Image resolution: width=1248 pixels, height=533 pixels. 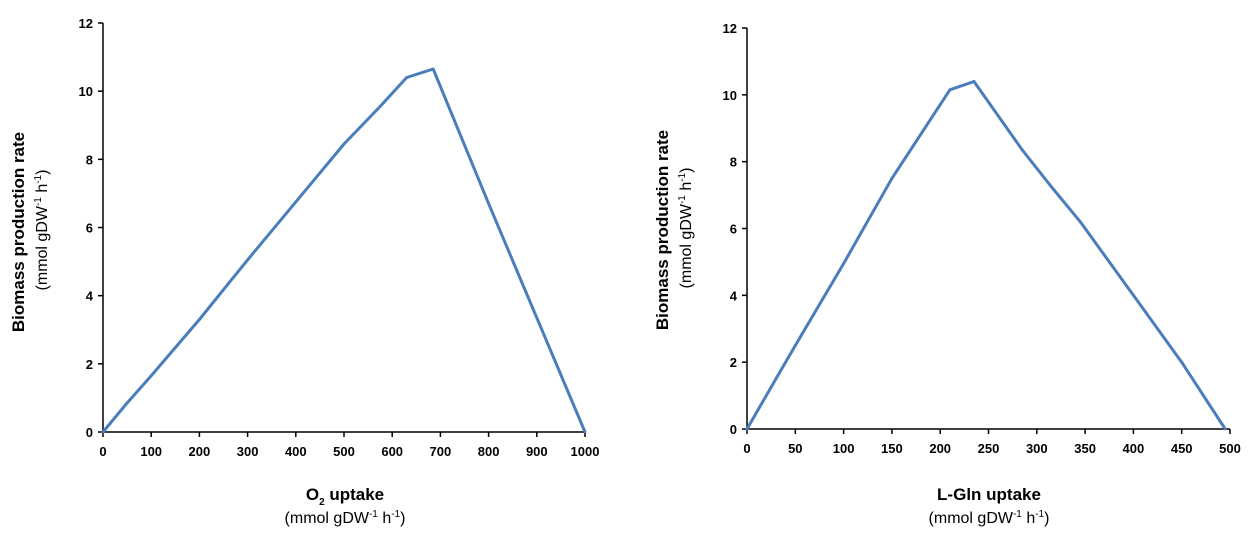 I want to click on lgln-x-axis-title: L-Gln uptake, so click(x=989, y=494).